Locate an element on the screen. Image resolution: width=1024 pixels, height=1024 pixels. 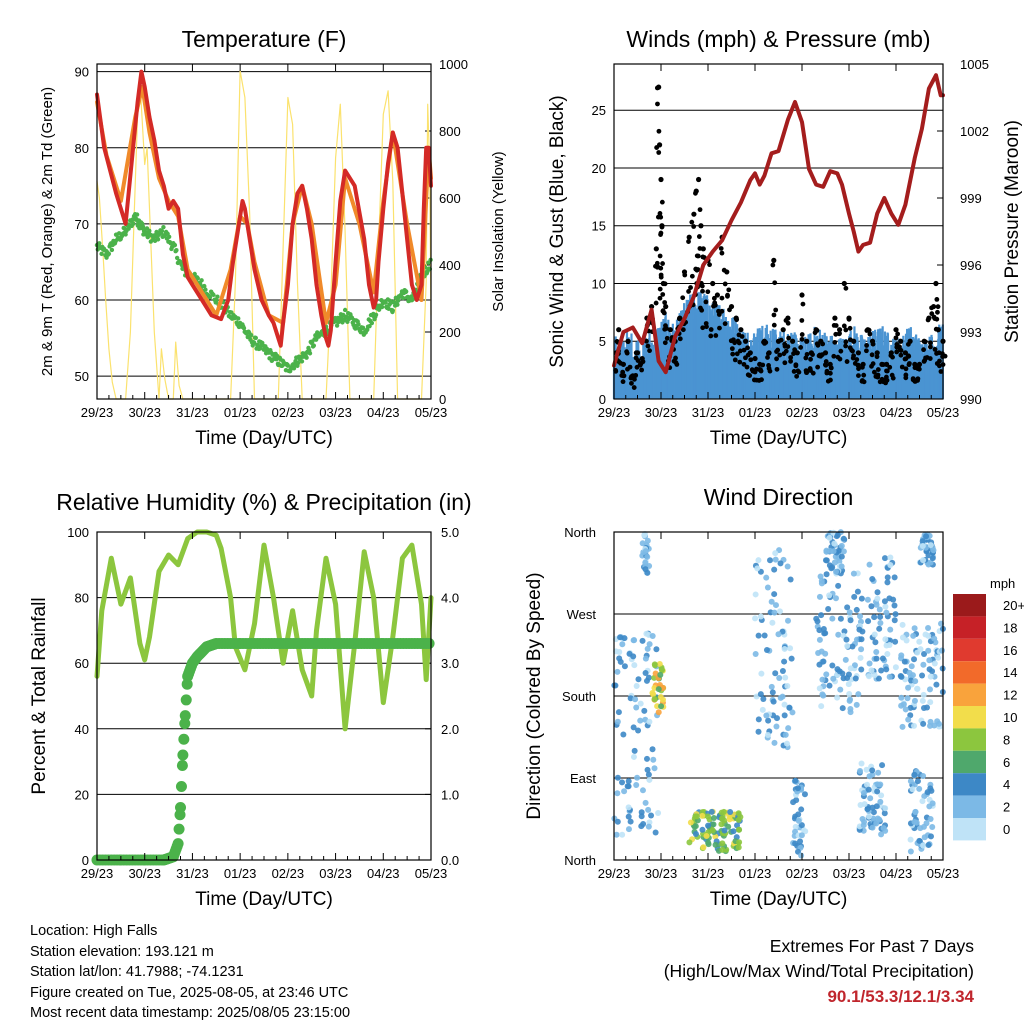
y-axis-label: 2m & 9m T (Red, Orange) & 2m Td (Green) is located at coordinates (47, 231).